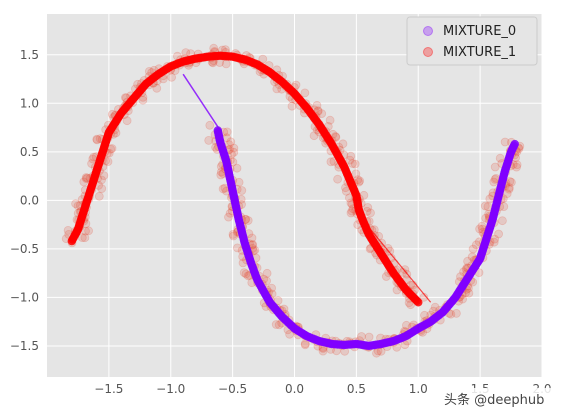 This screenshot has height=420, width=565. I want to click on x-tick-label: −1.5, so click(108, 389).